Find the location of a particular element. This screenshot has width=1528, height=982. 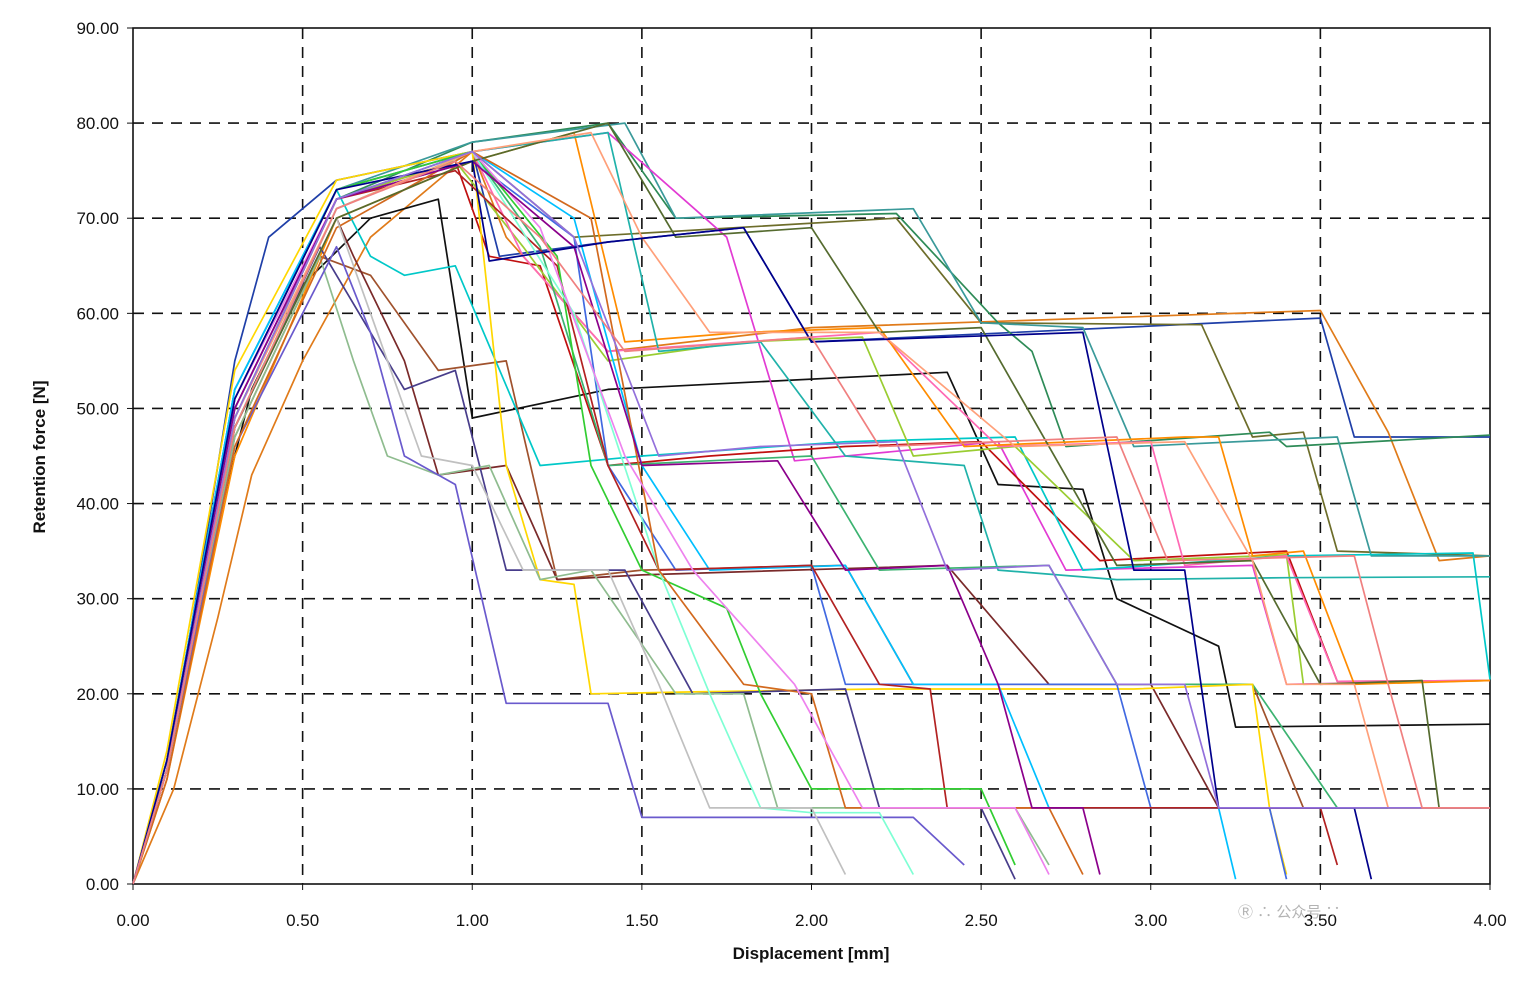

y-tick-label: 40.00 is located at coordinates (97, 504).